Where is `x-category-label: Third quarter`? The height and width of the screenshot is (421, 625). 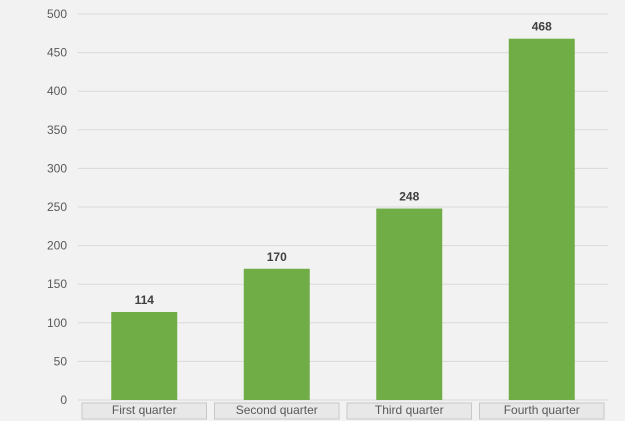 x-category-label: Third quarter is located at coordinates (409, 410).